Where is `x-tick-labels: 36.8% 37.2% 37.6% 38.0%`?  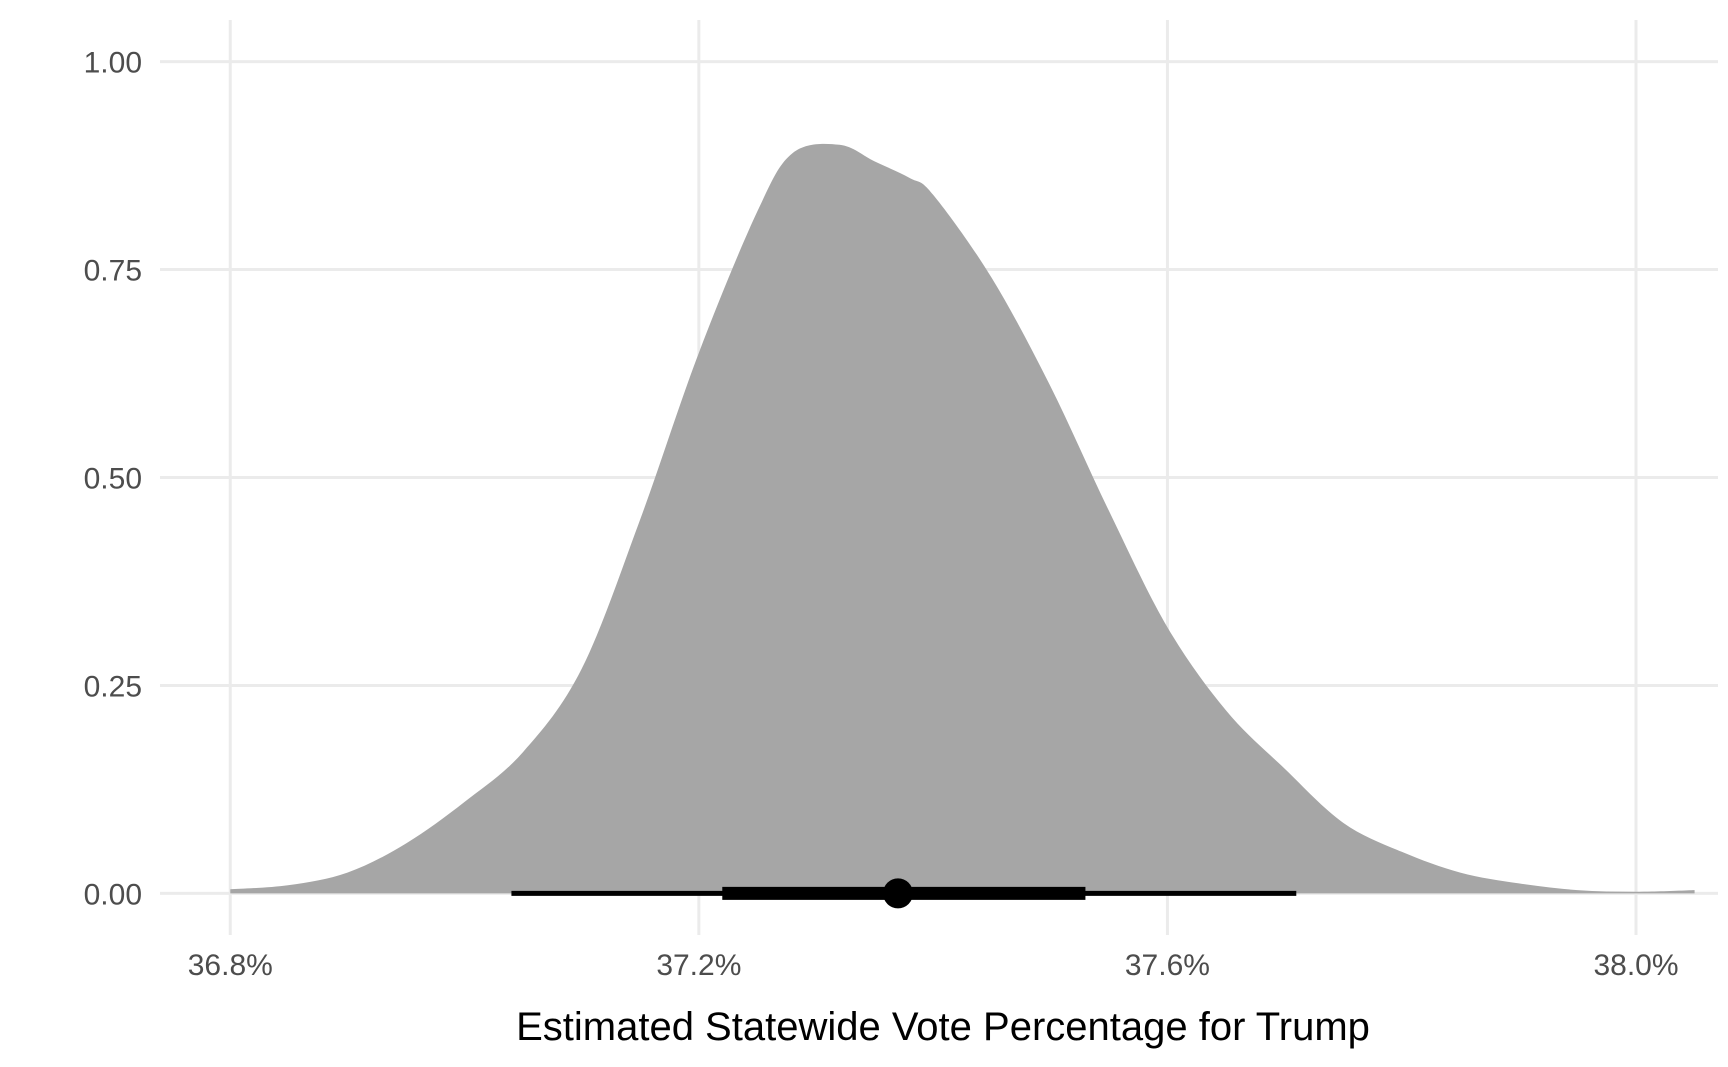 x-tick-labels: 36.8% 37.2% 37.6% 38.0% is located at coordinates (933, 965).